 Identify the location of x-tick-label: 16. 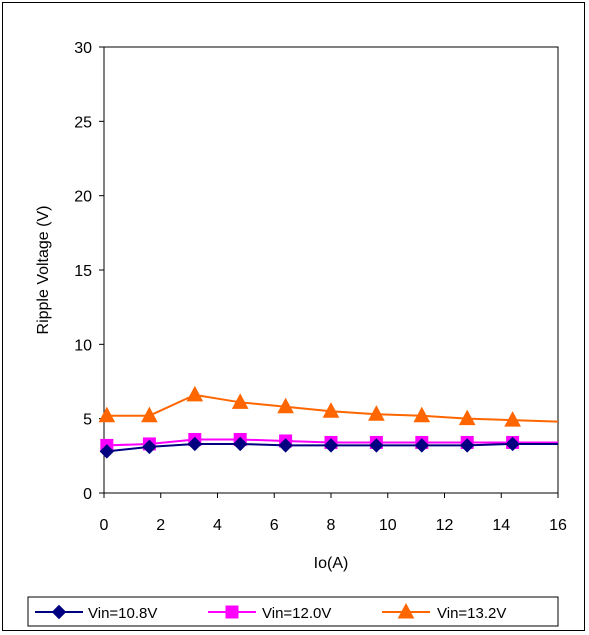
(558, 525).